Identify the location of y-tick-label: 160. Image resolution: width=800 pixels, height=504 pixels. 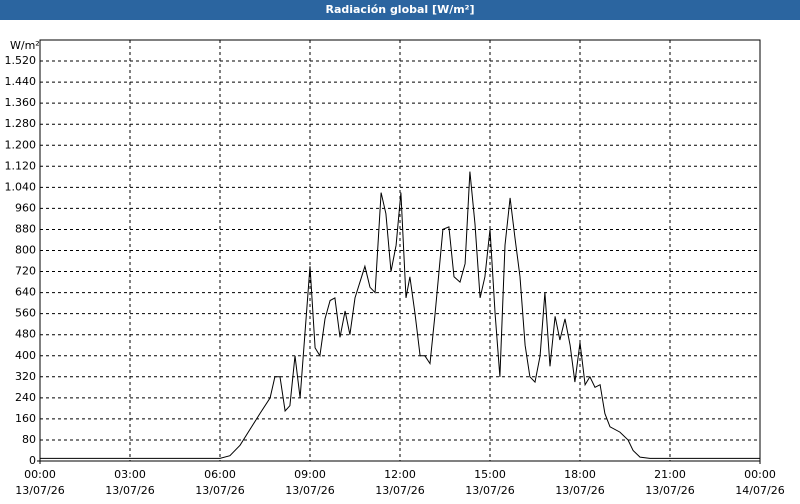
(25, 418).